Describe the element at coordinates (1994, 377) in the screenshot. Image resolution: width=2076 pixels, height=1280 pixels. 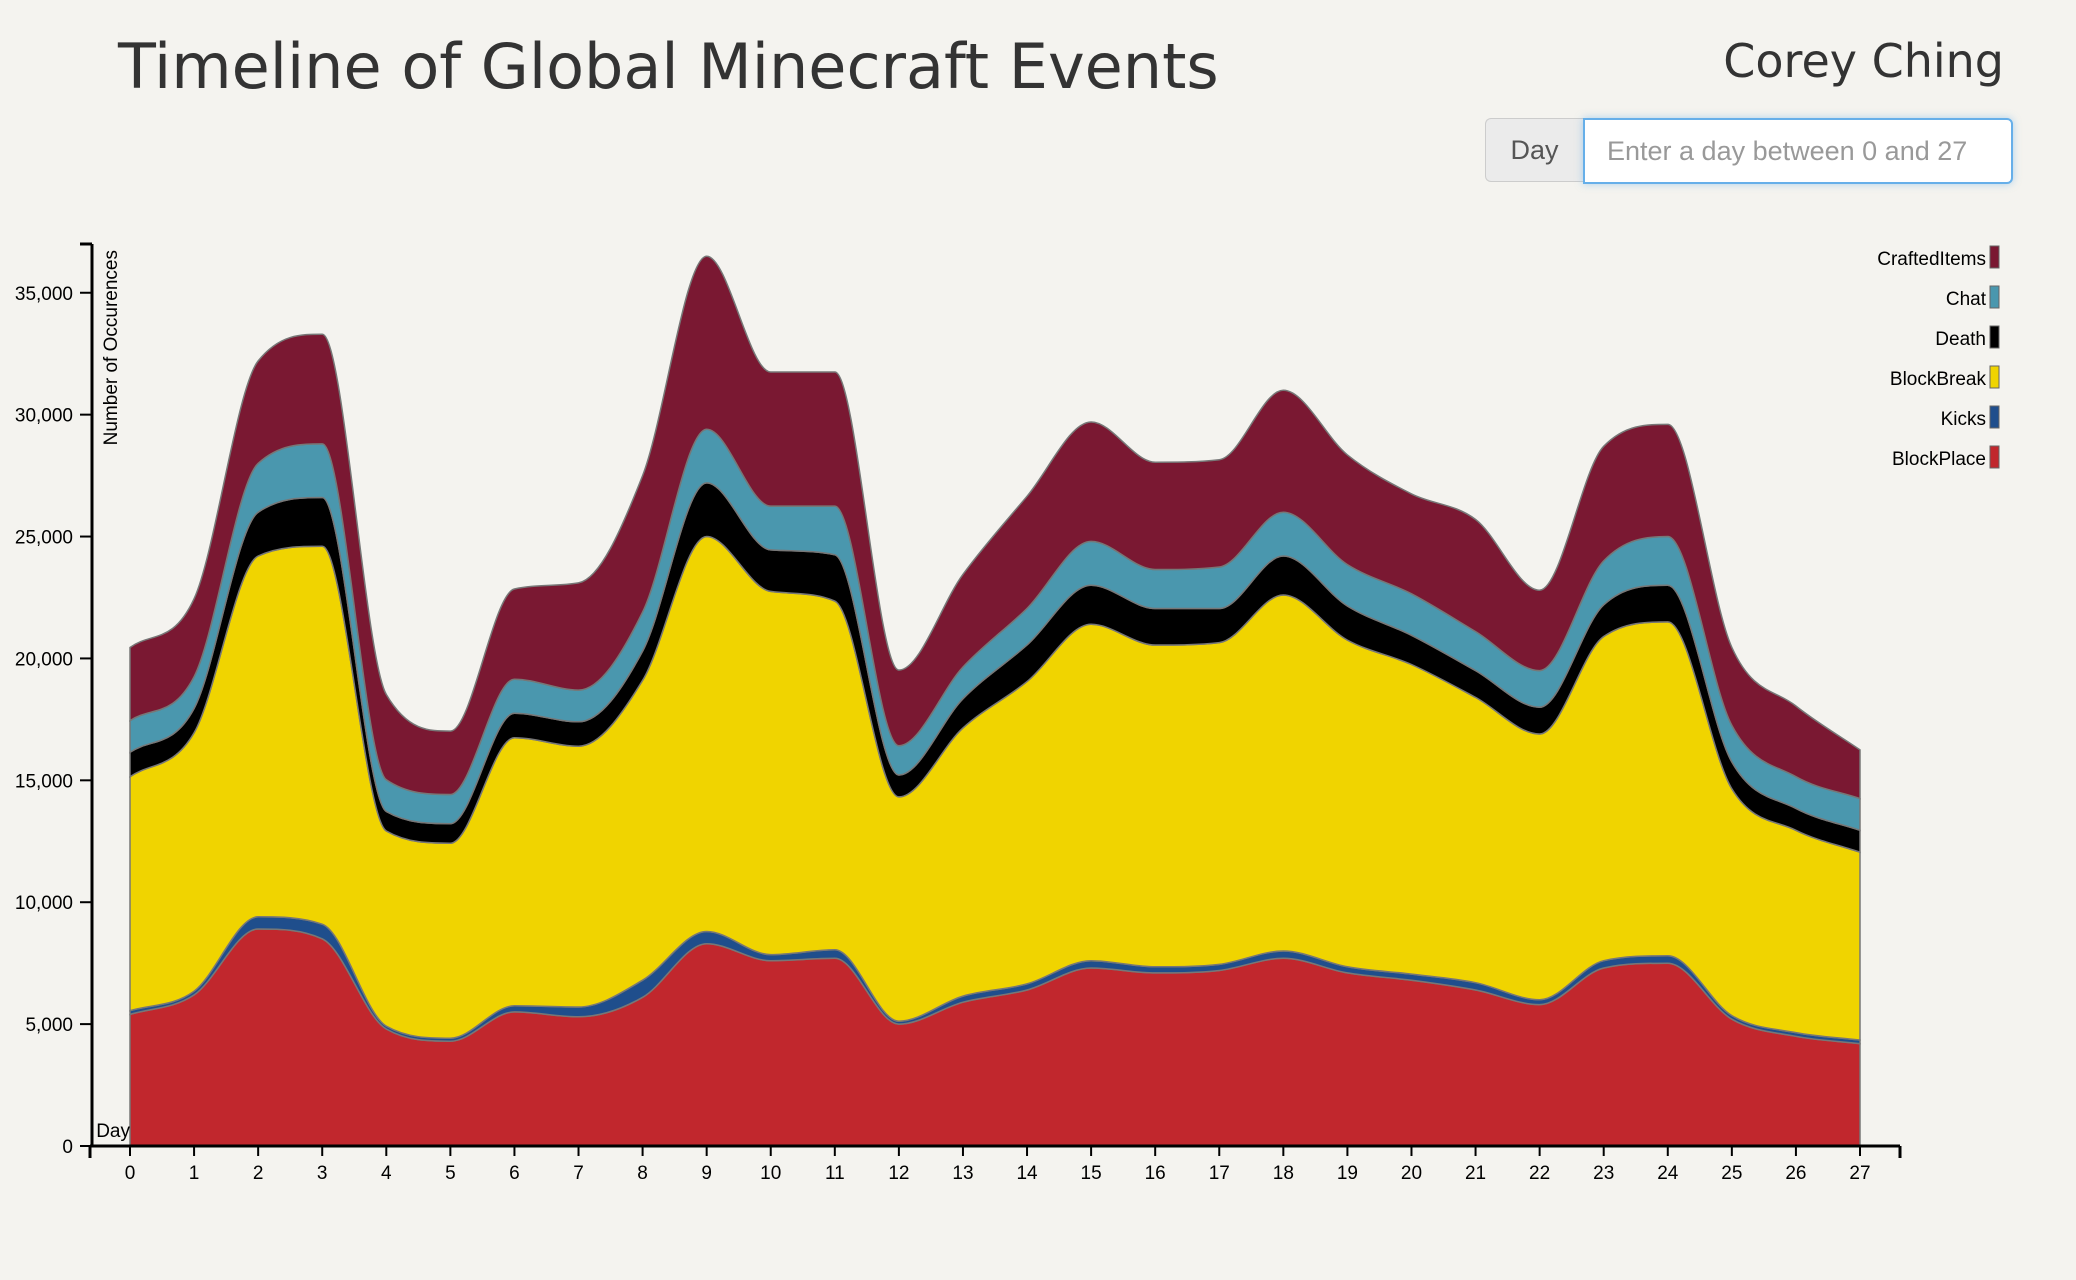
I see `legend-swatch-blockbreak` at that location.